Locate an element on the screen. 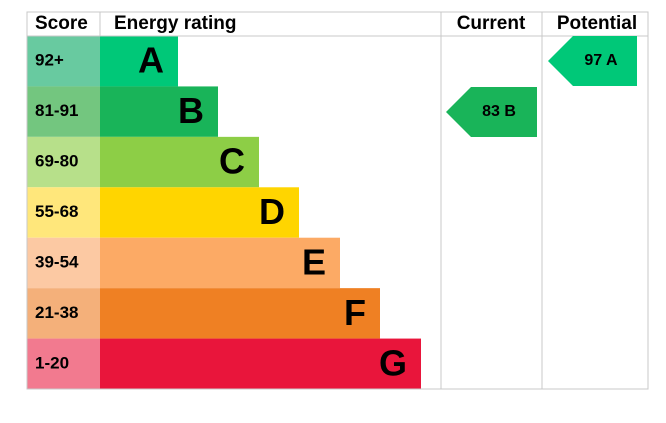  band-letter: B is located at coordinates (191, 110).